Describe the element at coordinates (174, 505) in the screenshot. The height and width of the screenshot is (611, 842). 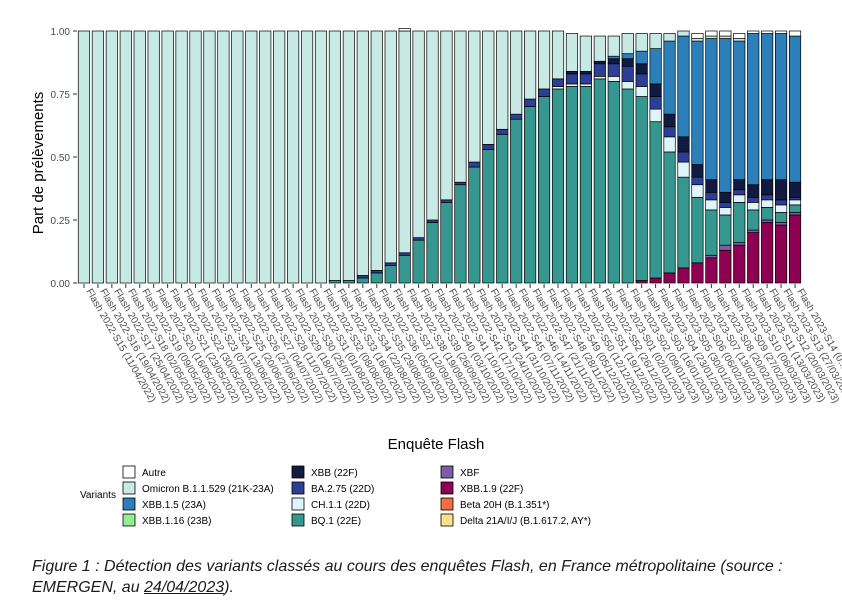
I see `legend-label: XBB.1.5 (23A)` at that location.